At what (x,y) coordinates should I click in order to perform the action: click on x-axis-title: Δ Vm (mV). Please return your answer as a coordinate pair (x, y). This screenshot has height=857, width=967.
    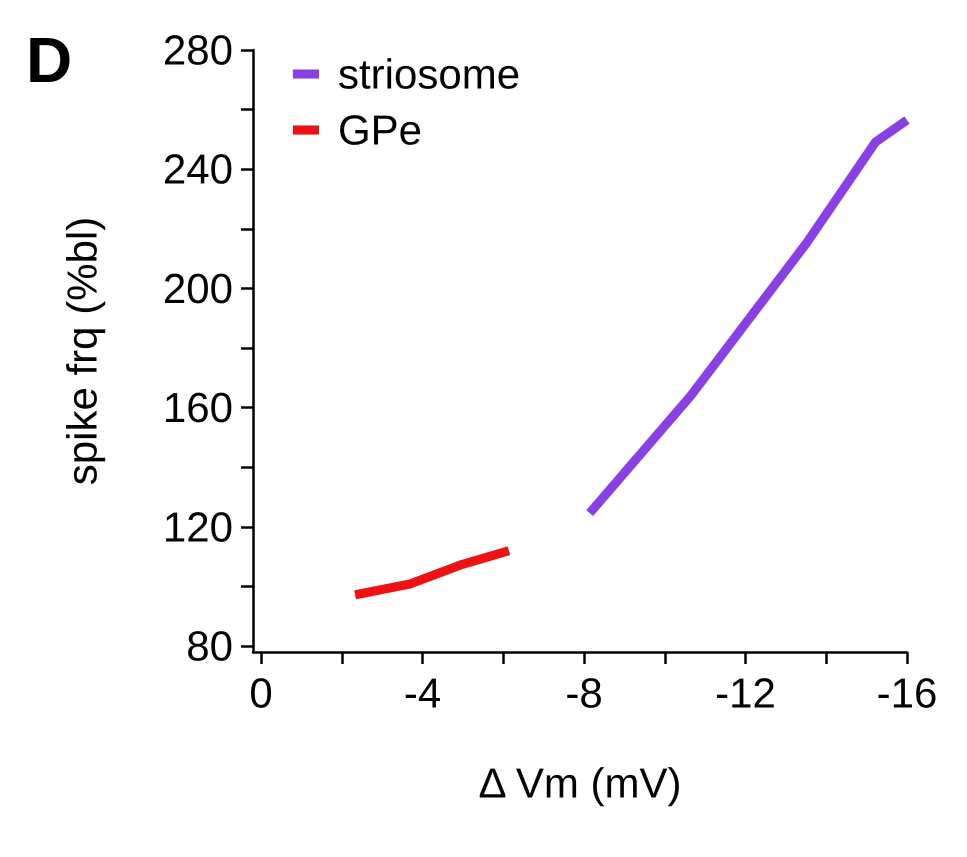
    Looking at the image, I should click on (580, 783).